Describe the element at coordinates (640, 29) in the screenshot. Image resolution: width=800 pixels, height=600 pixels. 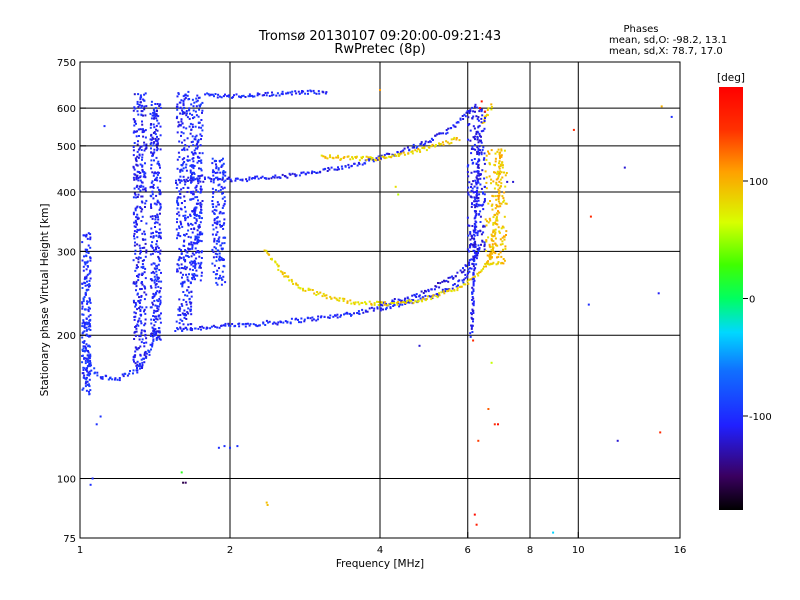
I see `phase-stats-heading: Phases` at that location.